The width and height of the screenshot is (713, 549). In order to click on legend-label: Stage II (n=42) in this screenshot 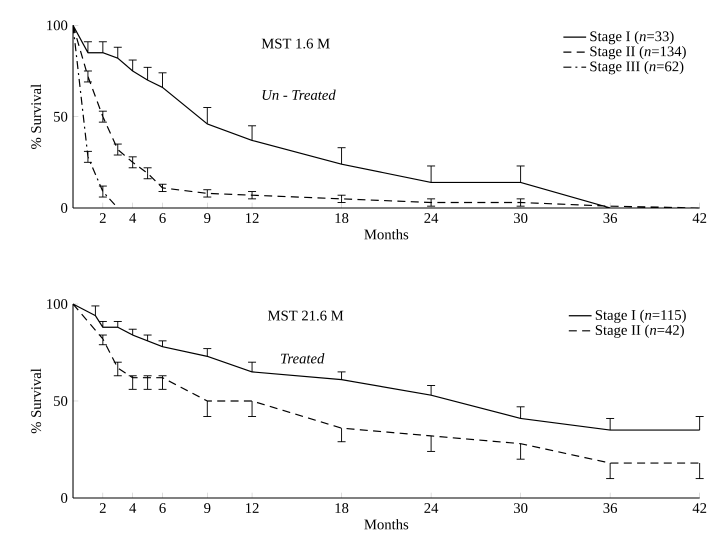, I will do `click(640, 331)`.